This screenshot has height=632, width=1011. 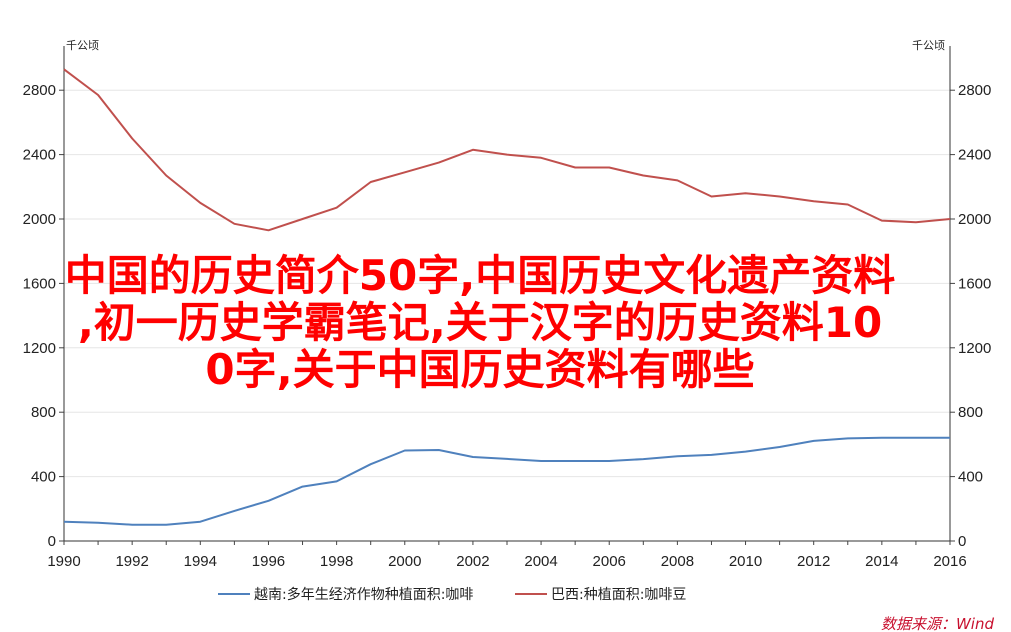 I want to click on overlay-line-1: 中国的历史简介50字,中国历史文化遗产资料, so click(x=480, y=275).